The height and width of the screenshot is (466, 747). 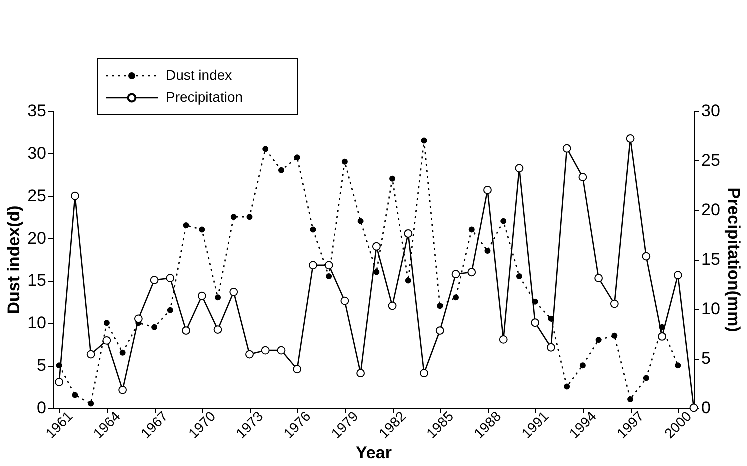 What do you see at coordinates (37, 153) in the screenshot?
I see `y-tick-label: 30` at bounding box center [37, 153].